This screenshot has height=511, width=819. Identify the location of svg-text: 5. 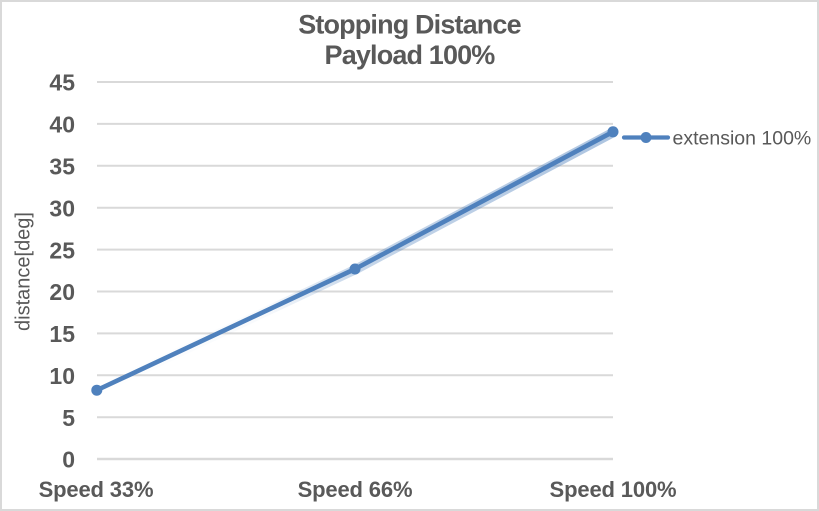
(68, 418).